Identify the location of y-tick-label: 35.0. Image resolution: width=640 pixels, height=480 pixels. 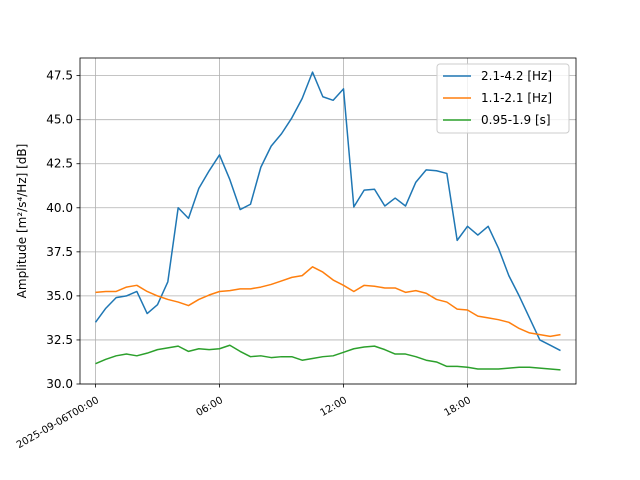
(59, 296).